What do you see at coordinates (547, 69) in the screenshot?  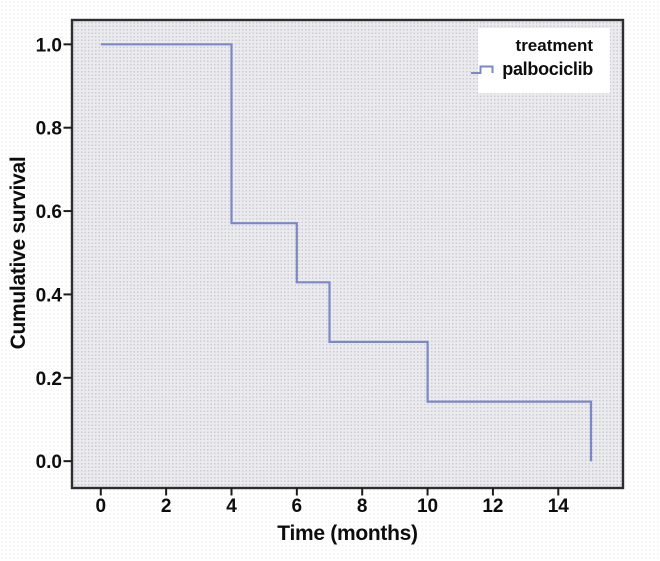 I see `legend-item-label: palbociclib` at bounding box center [547, 69].